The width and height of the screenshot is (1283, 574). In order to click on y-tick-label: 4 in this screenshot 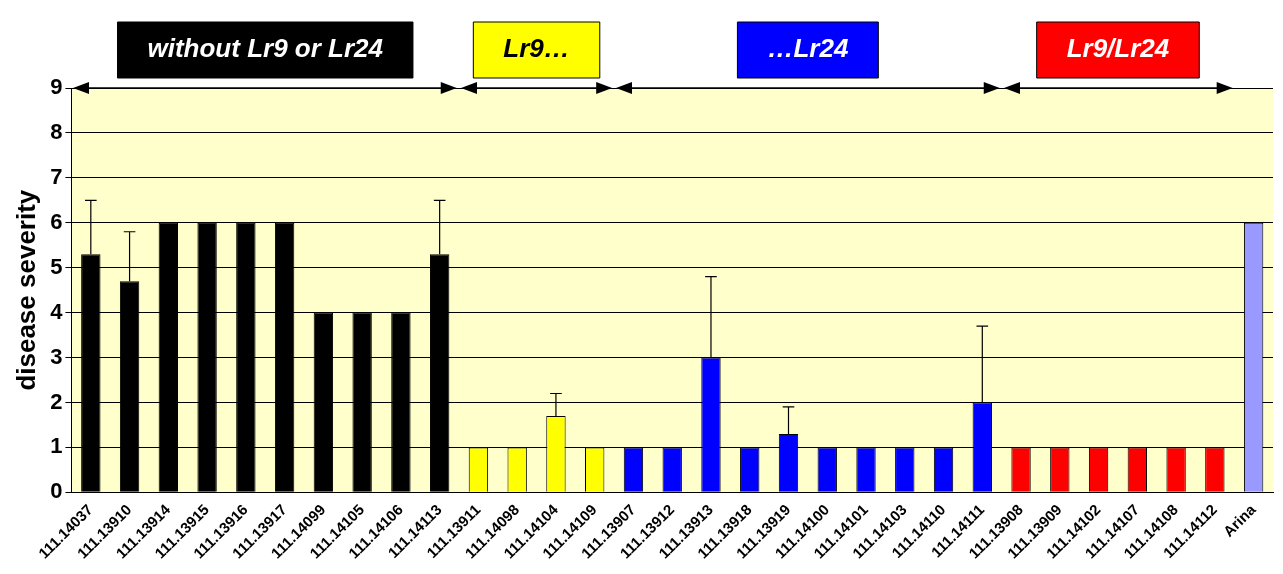, I will do `click(57, 311)`.